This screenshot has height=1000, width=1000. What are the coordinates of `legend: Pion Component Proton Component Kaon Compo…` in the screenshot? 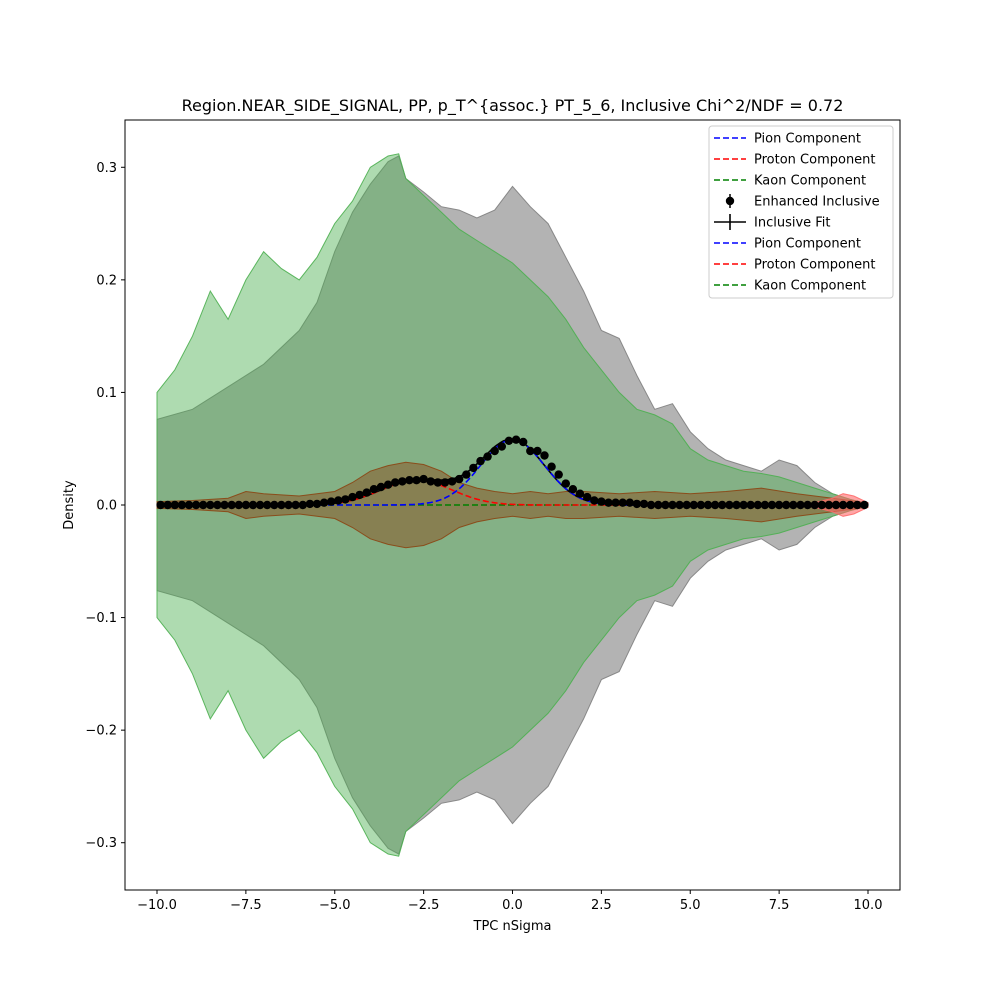 It's located at (801, 212).